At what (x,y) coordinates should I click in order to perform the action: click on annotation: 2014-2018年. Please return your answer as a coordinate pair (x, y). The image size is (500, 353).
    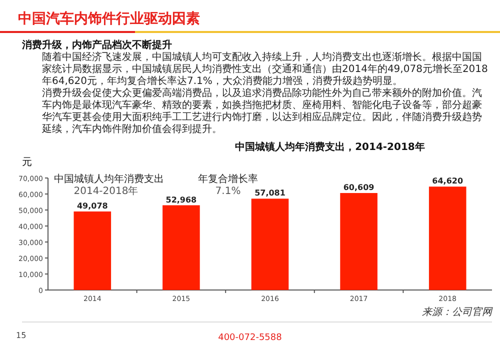
    Looking at the image, I should click on (106, 191).